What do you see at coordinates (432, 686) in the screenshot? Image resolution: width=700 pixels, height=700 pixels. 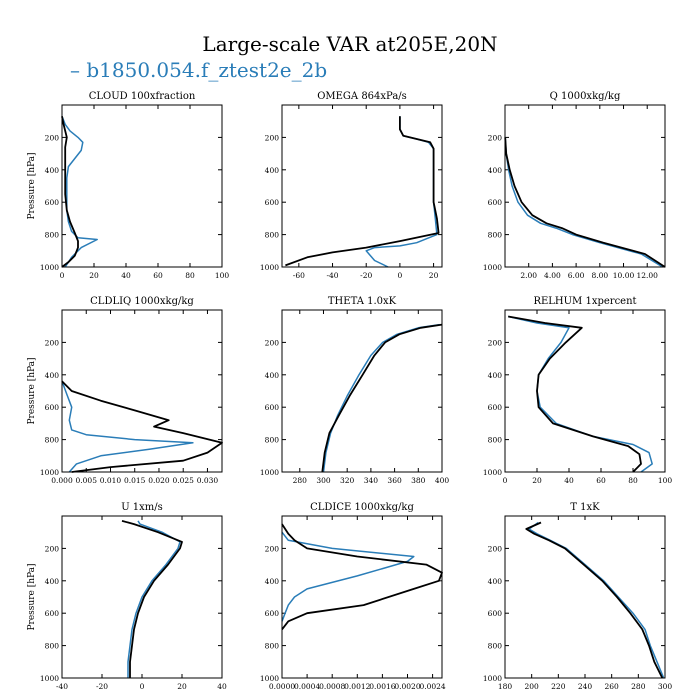 I see `x-tick-label: 0.0024` at bounding box center [432, 686].